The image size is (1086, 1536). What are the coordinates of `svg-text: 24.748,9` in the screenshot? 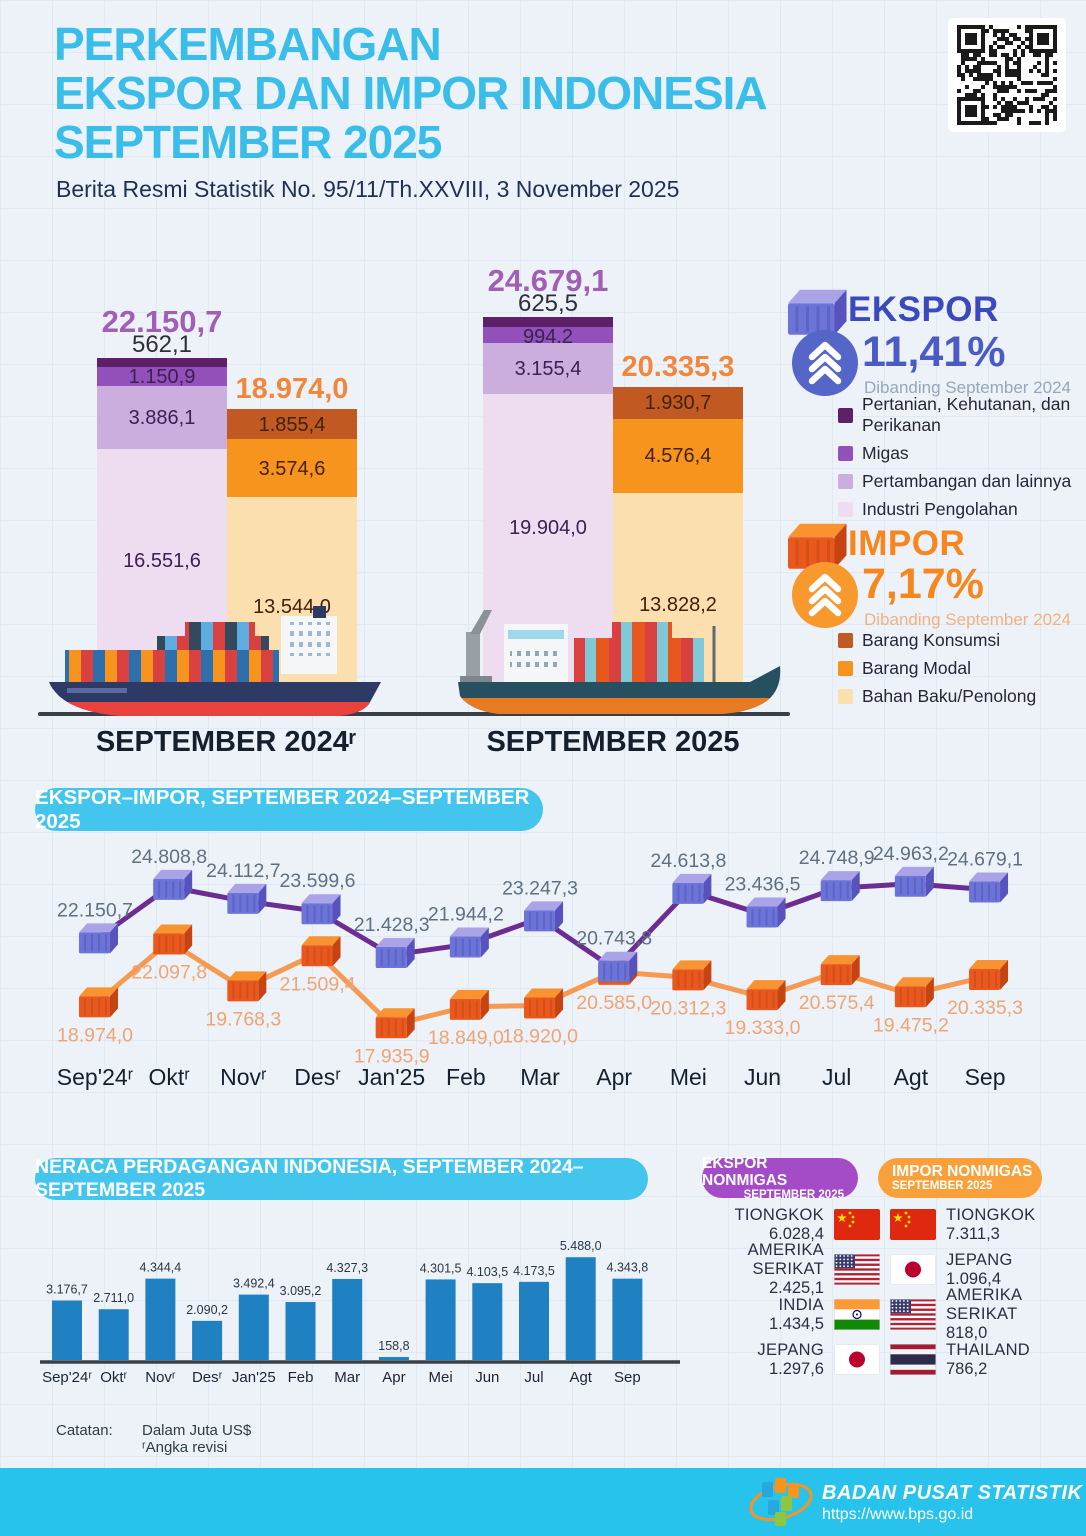 It's located at (837, 858).